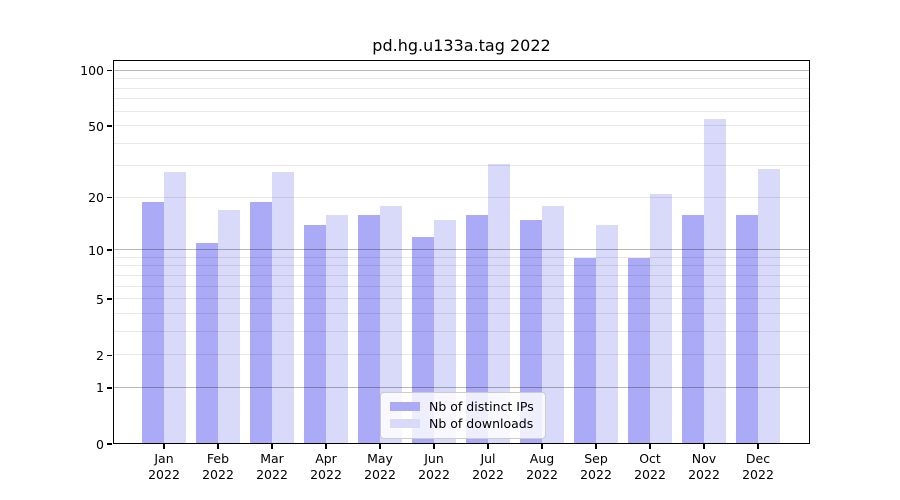 Image resolution: width=900 pixels, height=500 pixels. Describe the element at coordinates (283, 307) in the screenshot. I see `bar-downloads-mar` at that location.